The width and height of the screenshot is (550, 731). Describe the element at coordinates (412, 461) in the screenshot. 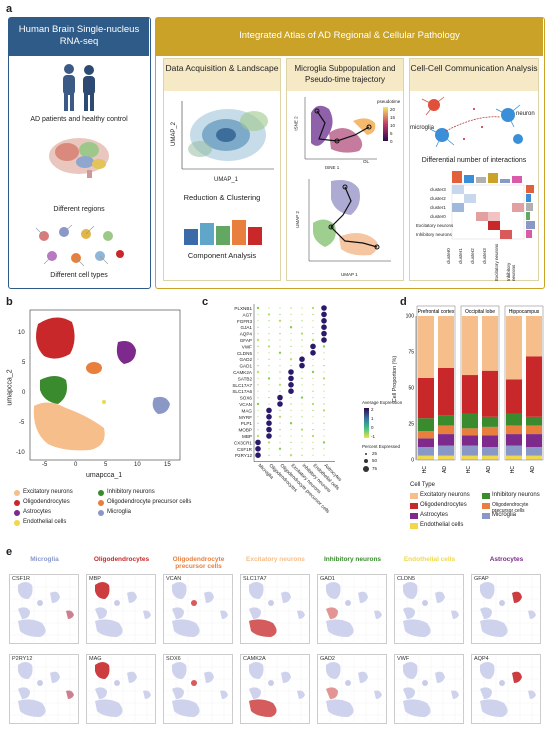

I see `proportion-ytick: 0` at that location.